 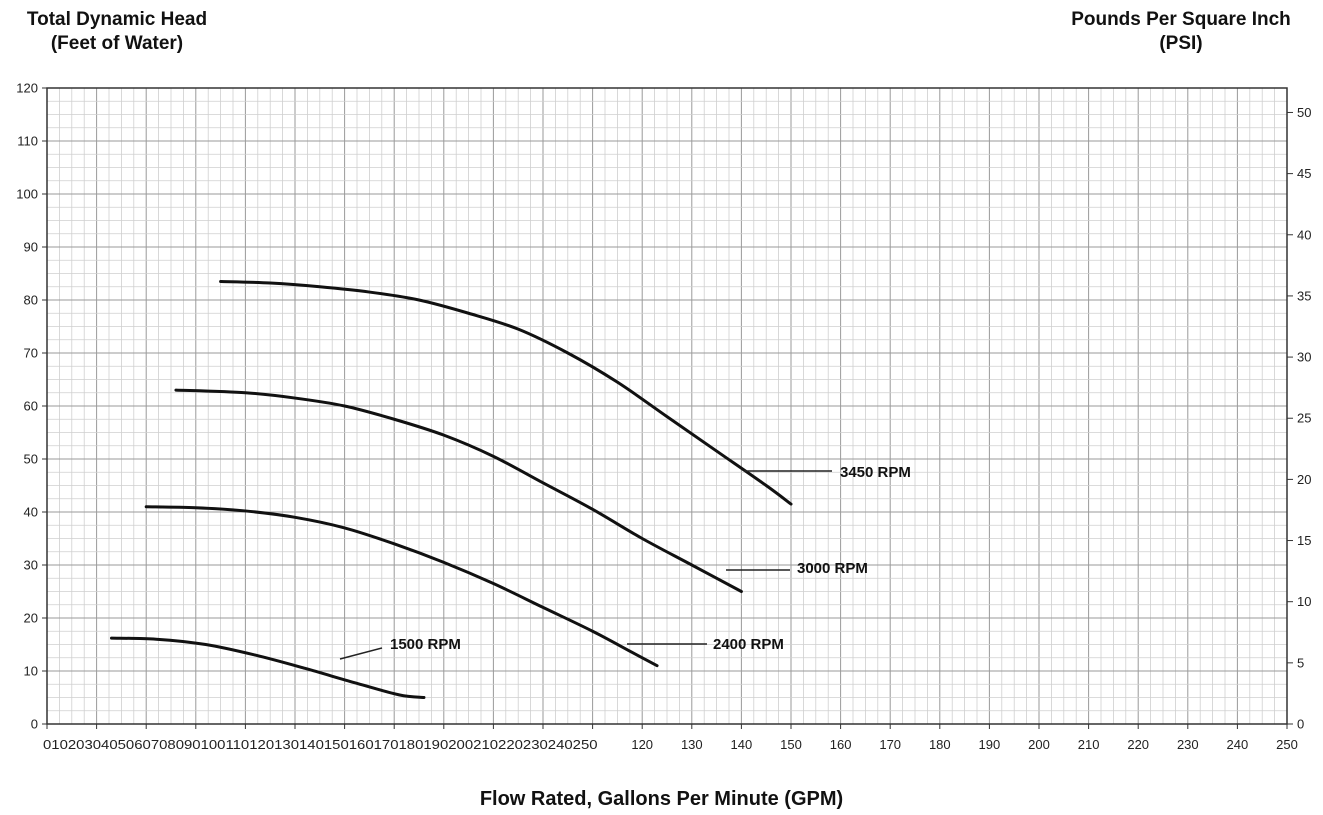 What do you see at coordinates (990, 744) in the screenshot?
I see `x-tick-label: 190` at bounding box center [990, 744].